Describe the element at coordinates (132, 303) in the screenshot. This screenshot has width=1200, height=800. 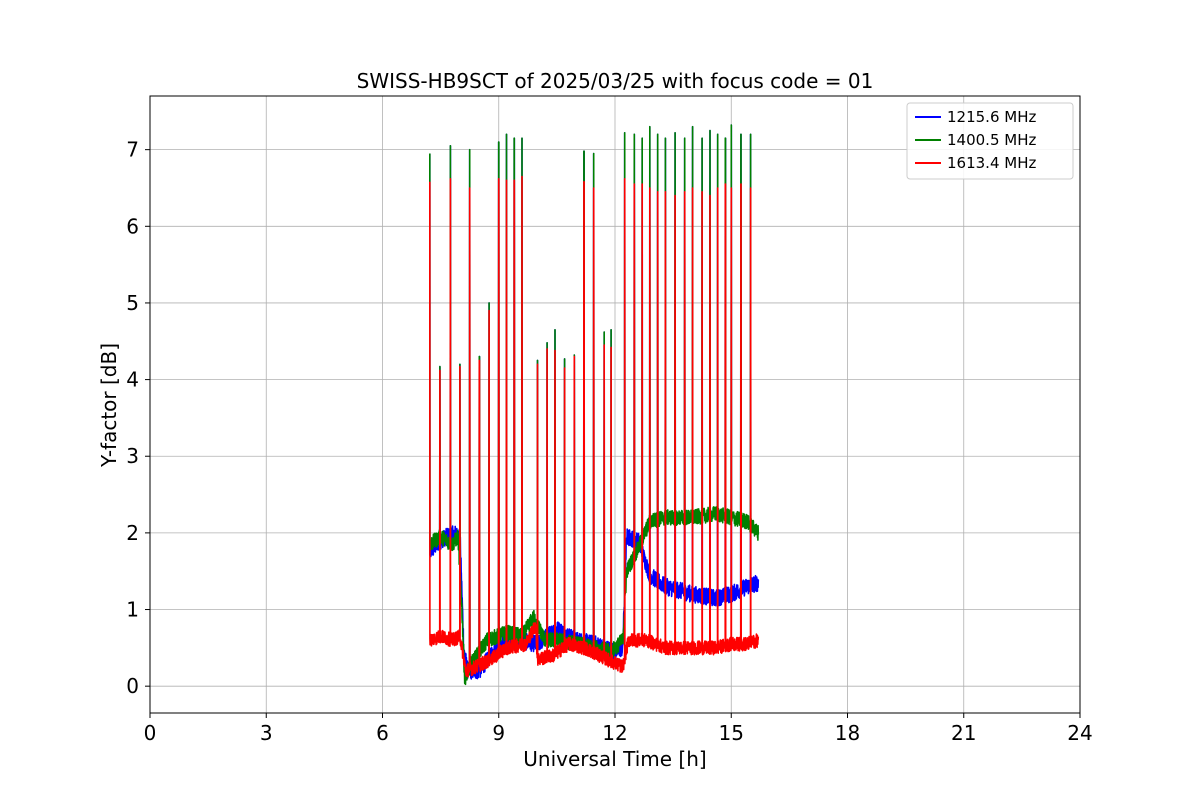
I see `y-tick-label: 5` at that location.